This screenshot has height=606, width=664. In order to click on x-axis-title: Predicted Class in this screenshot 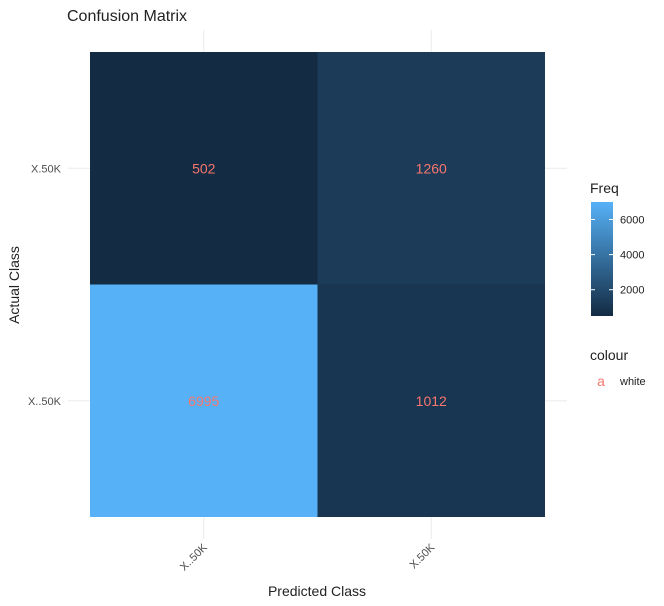, I will do `click(317, 591)`.